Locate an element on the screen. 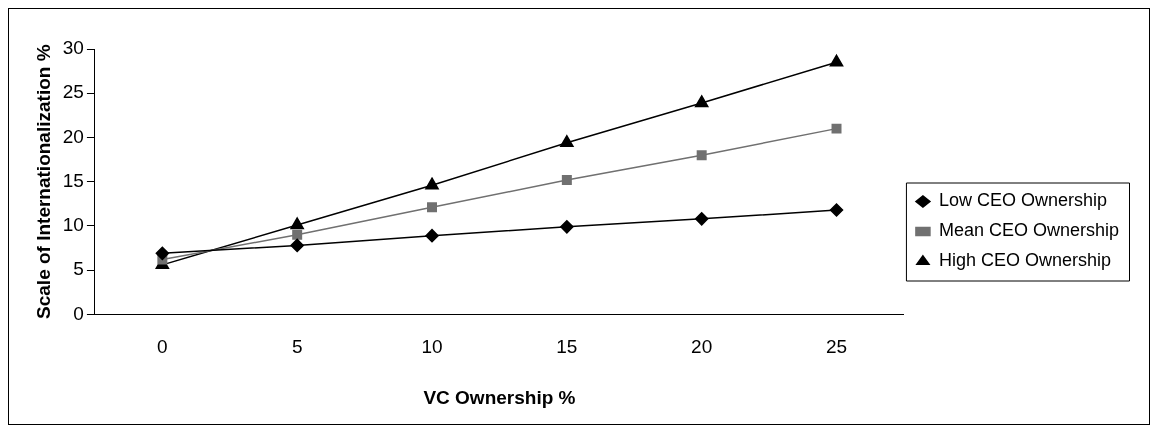 The width and height of the screenshot is (1159, 433). x-tick-label: 5 is located at coordinates (297, 347).